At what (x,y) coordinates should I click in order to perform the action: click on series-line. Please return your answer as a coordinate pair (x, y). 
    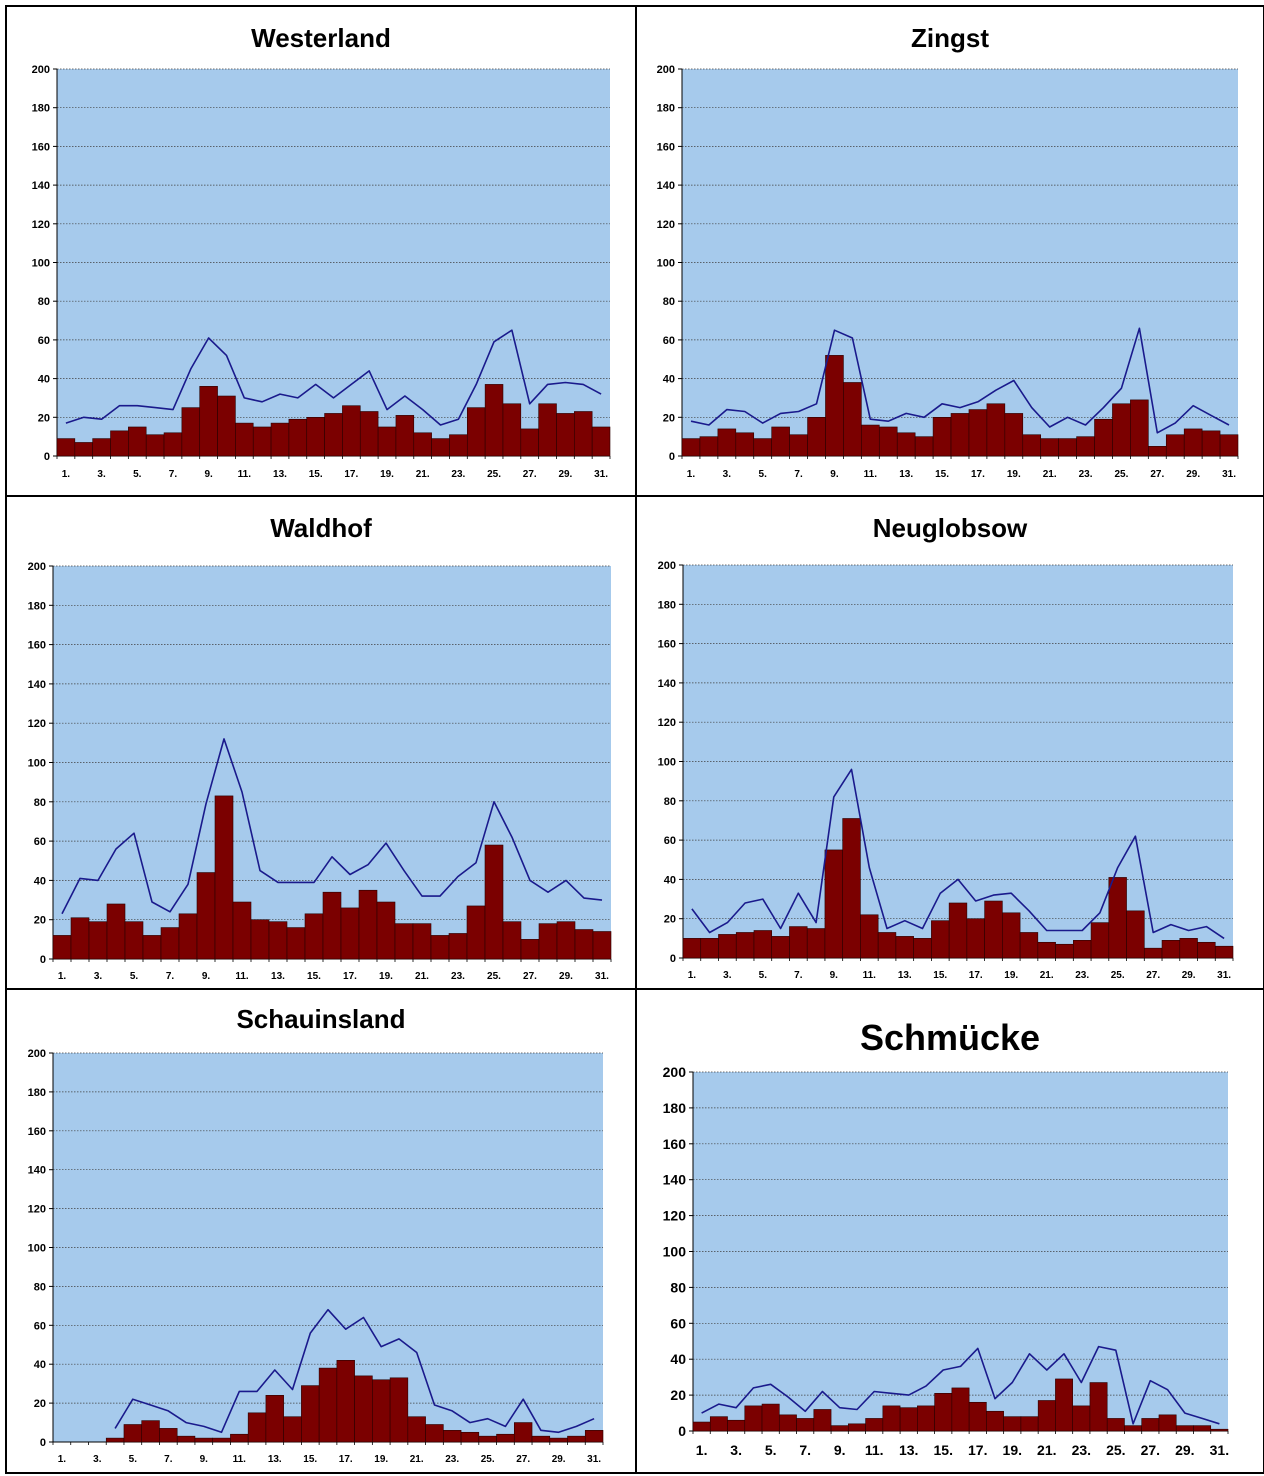
    Looking at the image, I should click on (333, 377).